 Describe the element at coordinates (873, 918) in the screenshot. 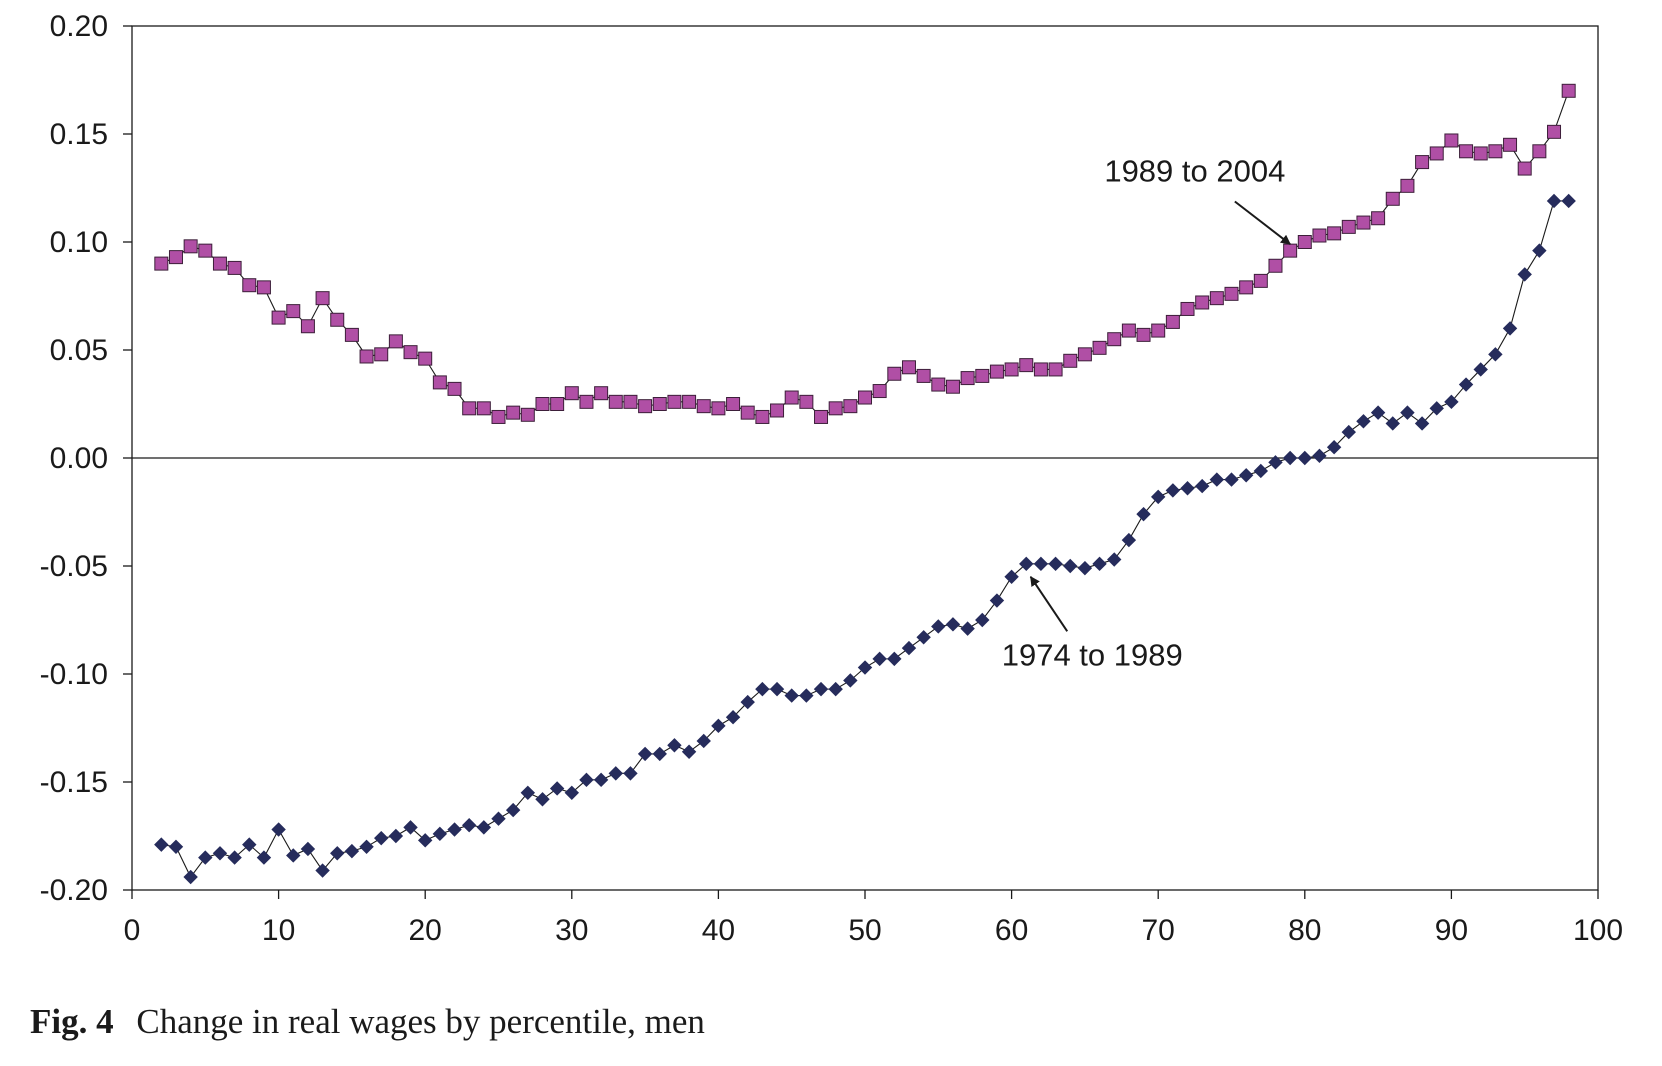

I see `x-axis: 0 10 20 30 40 50 60 70 80 90 100` at that location.